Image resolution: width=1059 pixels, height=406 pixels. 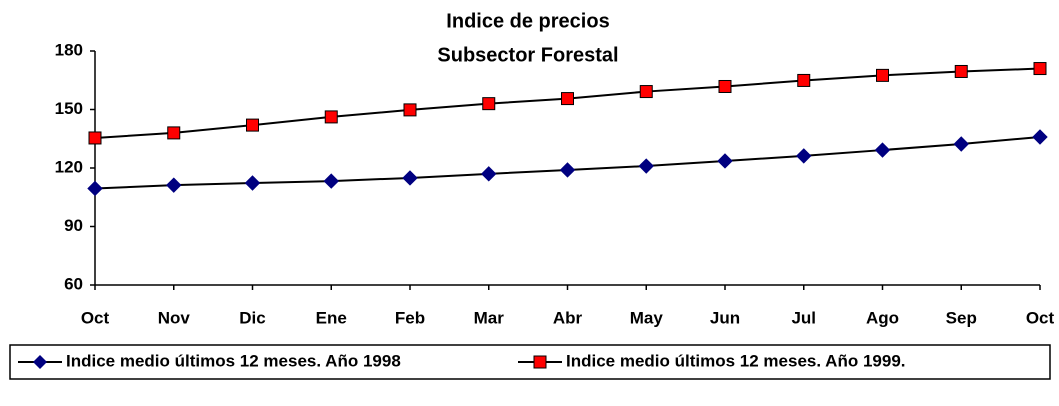 What do you see at coordinates (527, 55) in the screenshot?
I see `chart-title: Subsector Forestal` at bounding box center [527, 55].